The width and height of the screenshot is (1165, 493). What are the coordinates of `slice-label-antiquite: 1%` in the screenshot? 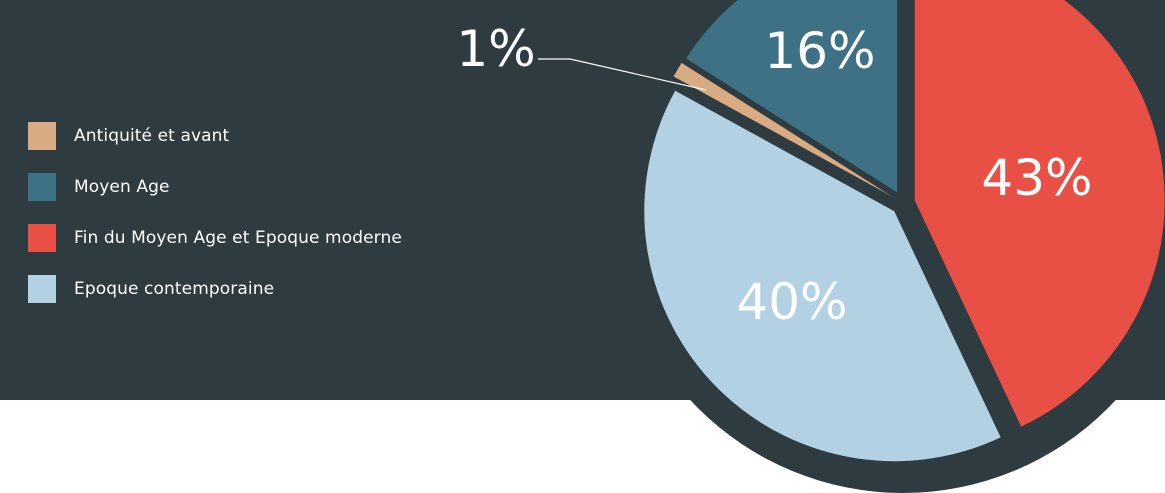 It's located at (495, 49).